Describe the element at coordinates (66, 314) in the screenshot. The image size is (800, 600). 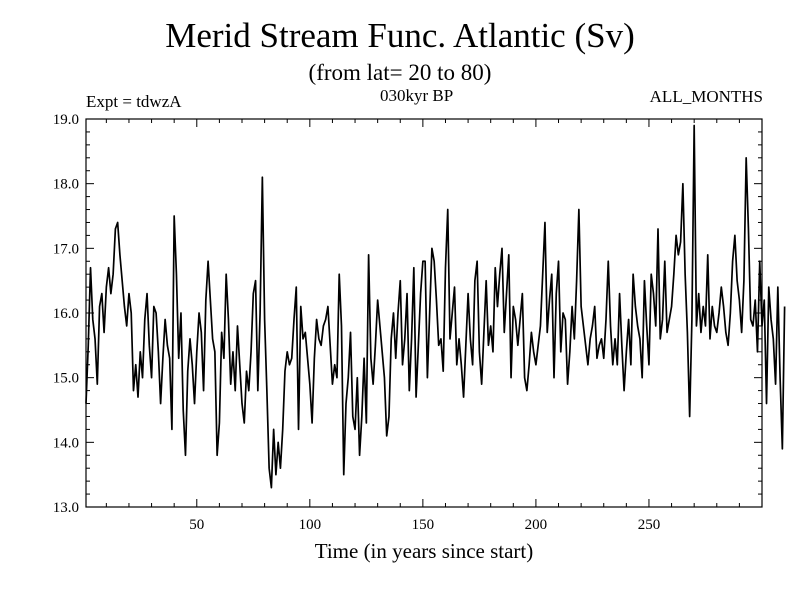
I see `y-tick-label: 16.0` at that location.